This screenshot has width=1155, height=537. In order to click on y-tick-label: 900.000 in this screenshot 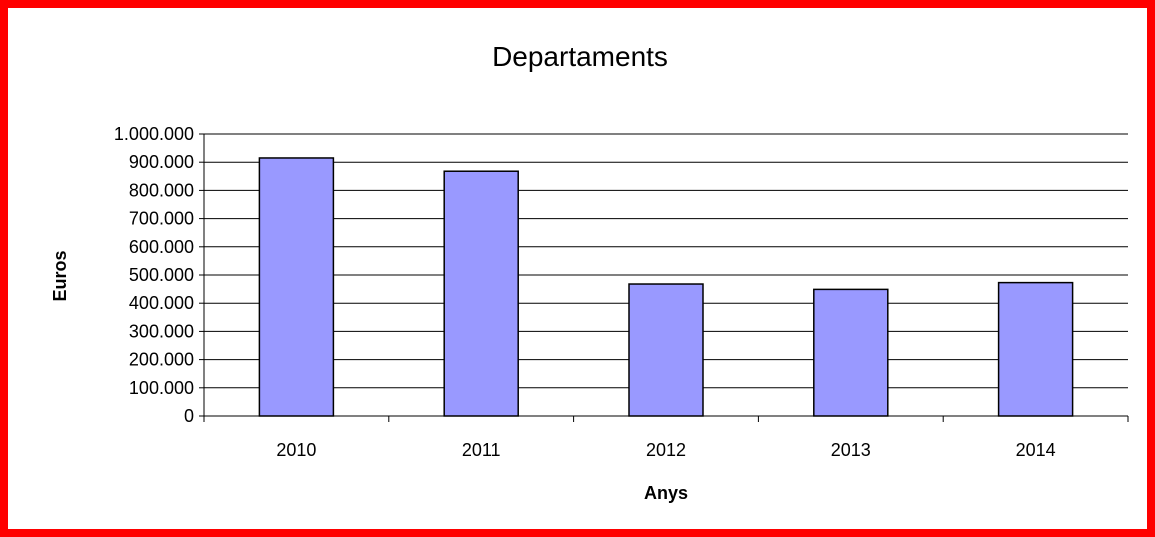, I will do `click(161, 162)`.